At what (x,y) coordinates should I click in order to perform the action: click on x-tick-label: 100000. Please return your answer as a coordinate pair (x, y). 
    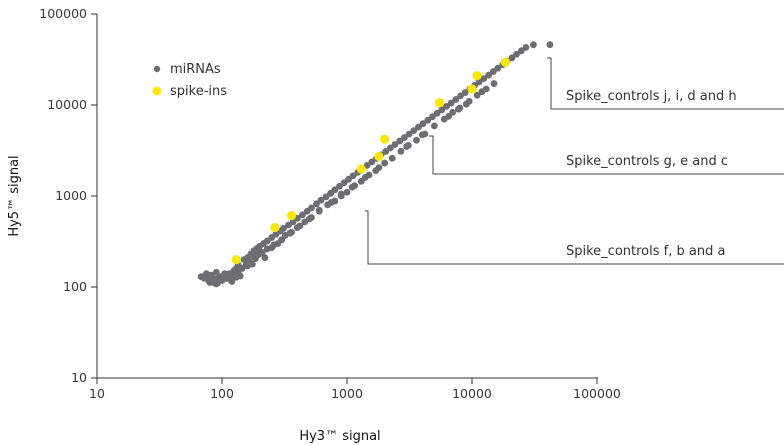
    Looking at the image, I should click on (597, 393).